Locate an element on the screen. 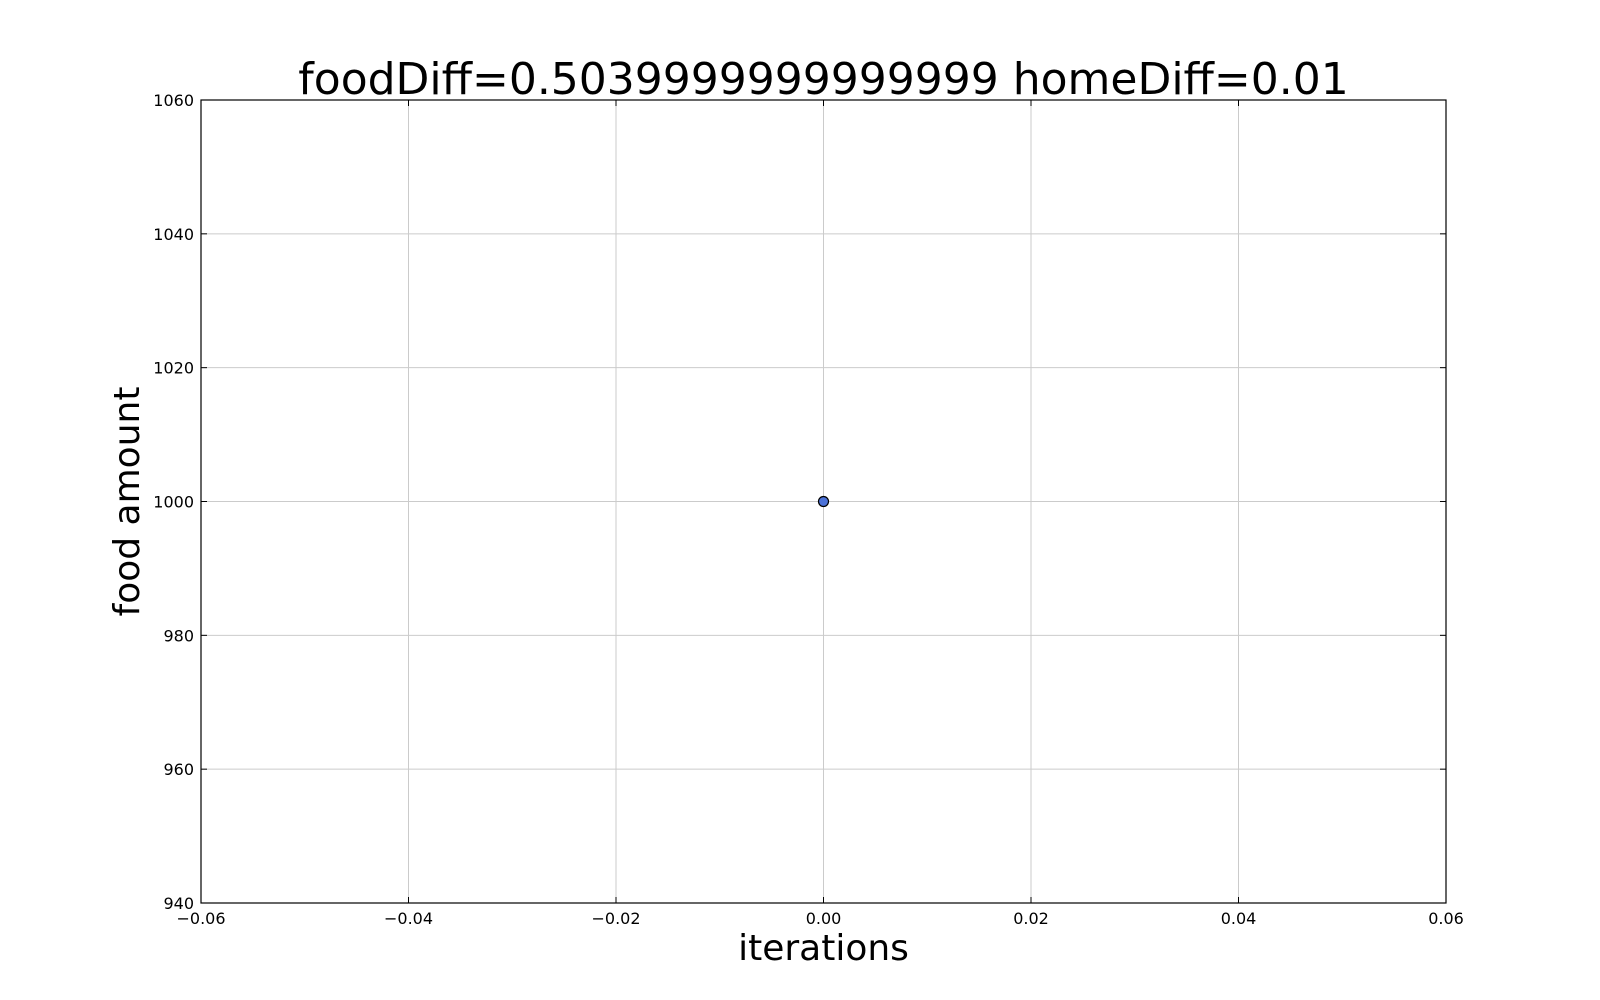 The width and height of the screenshot is (1600, 1000). x-tick-label: −0.06 is located at coordinates (200, 918).